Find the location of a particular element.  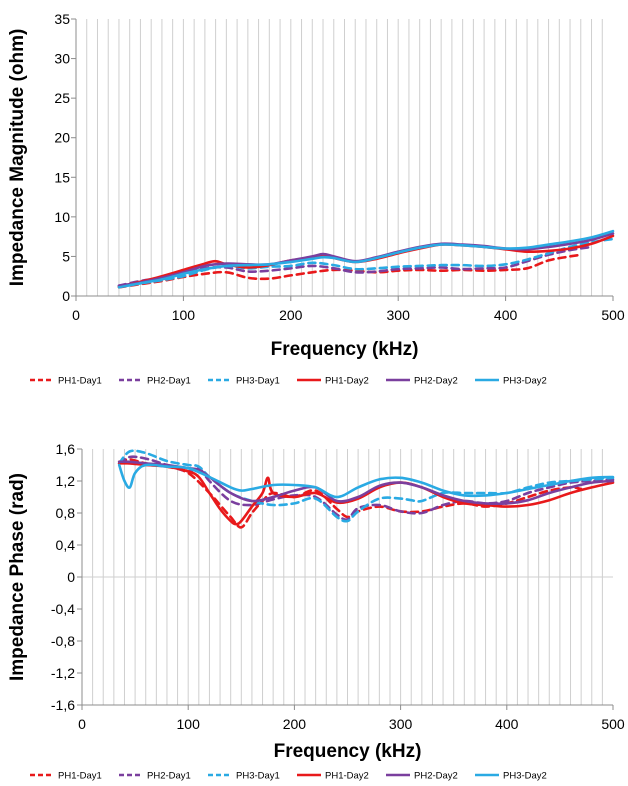

y-tick-label: 35 is located at coordinates (62, 19).